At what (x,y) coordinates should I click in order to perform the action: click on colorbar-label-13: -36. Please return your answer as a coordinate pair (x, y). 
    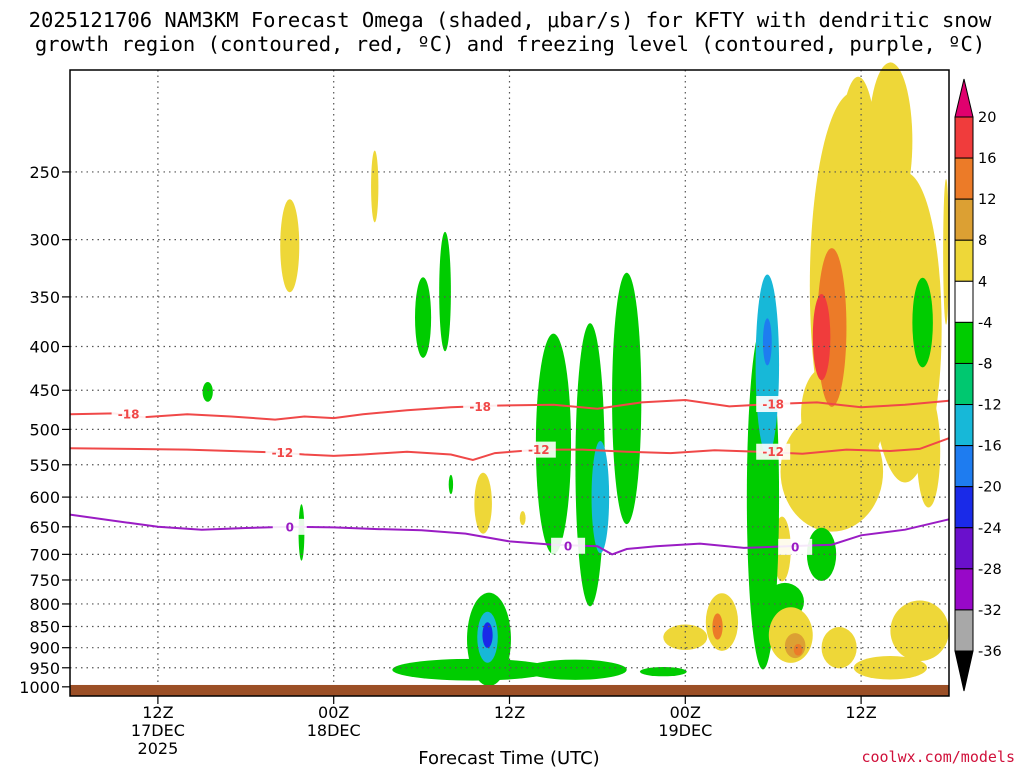
    Looking at the image, I should click on (990, 652).